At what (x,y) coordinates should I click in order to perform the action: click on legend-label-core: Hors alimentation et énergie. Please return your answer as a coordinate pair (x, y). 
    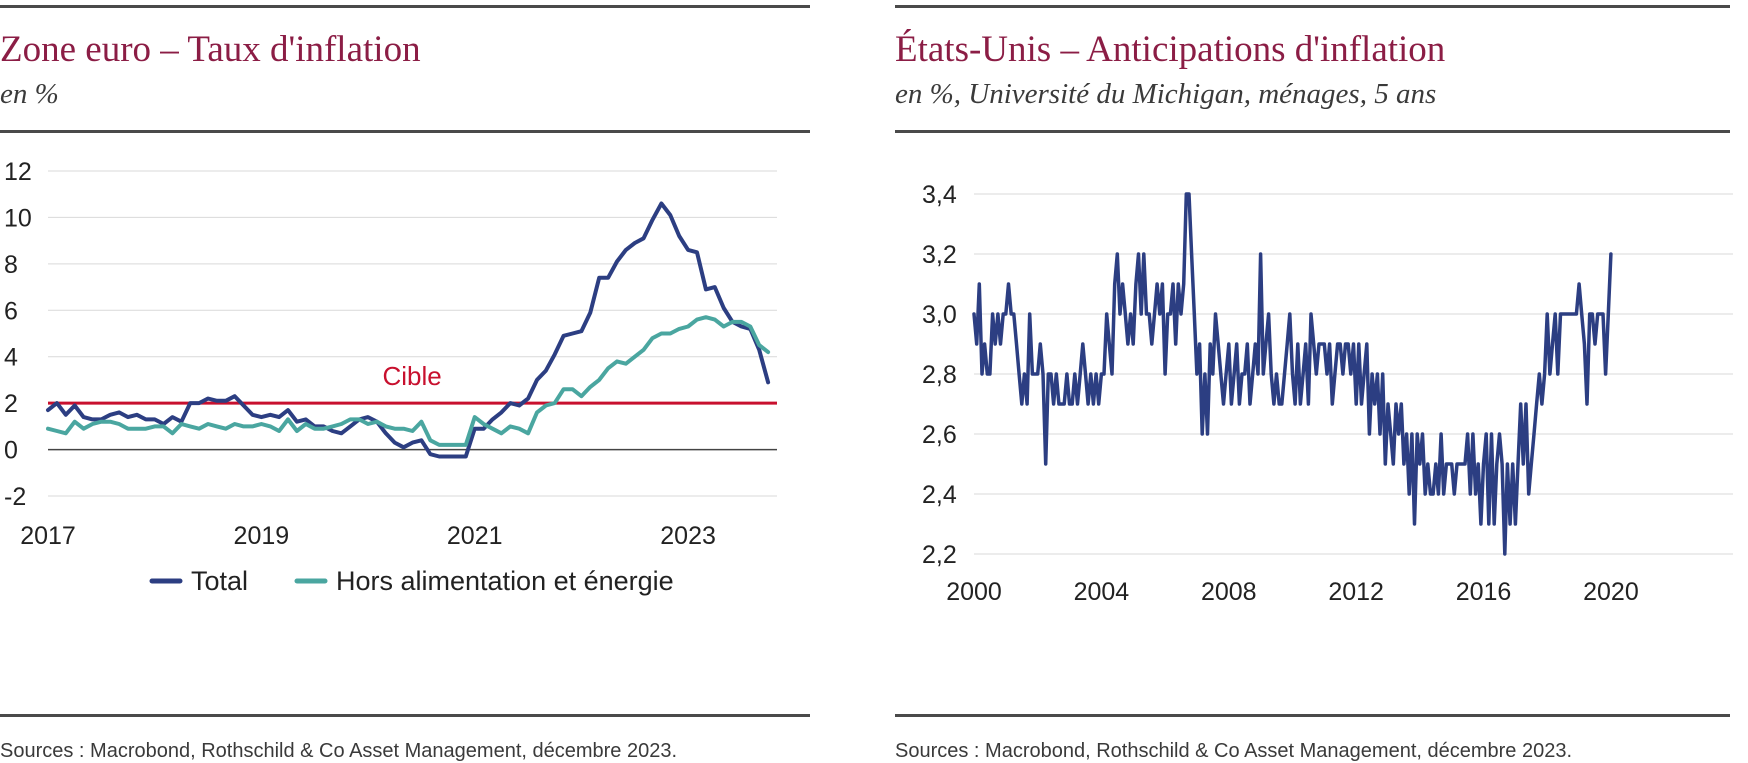
    Looking at the image, I should click on (505, 581).